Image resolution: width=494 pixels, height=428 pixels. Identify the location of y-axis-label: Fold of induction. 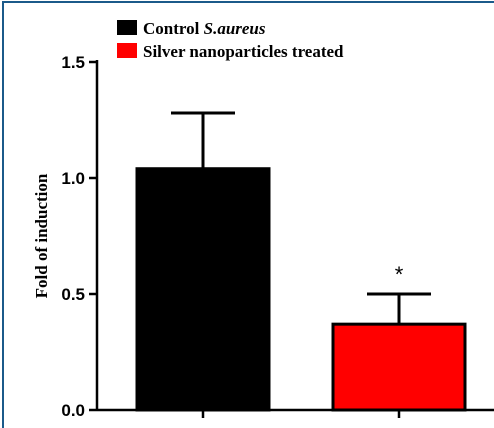
(41, 235).